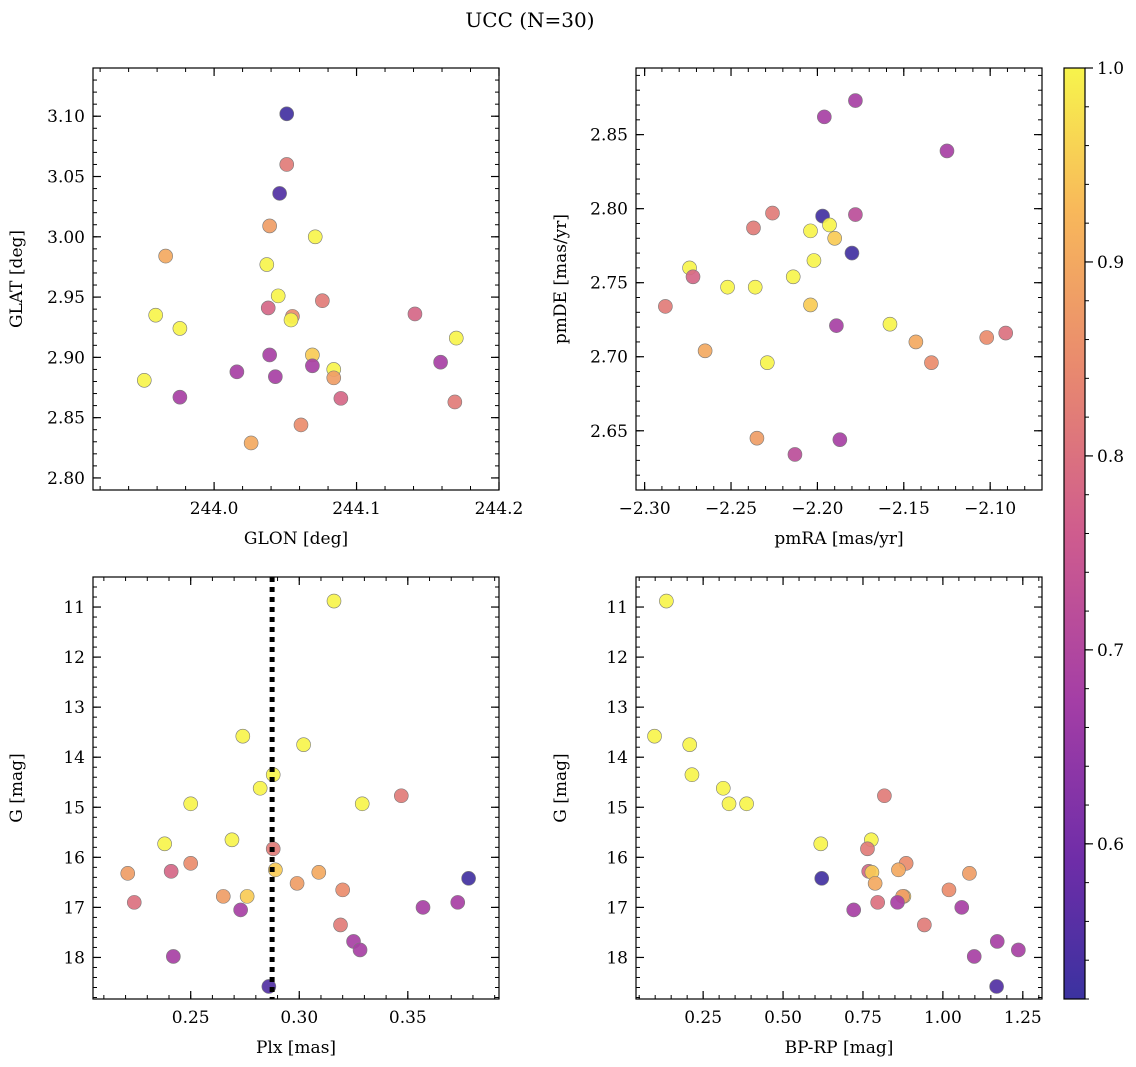  Describe the element at coordinates (904, 509) in the screenshot. I see `x-tick-label: −2.15` at that location.